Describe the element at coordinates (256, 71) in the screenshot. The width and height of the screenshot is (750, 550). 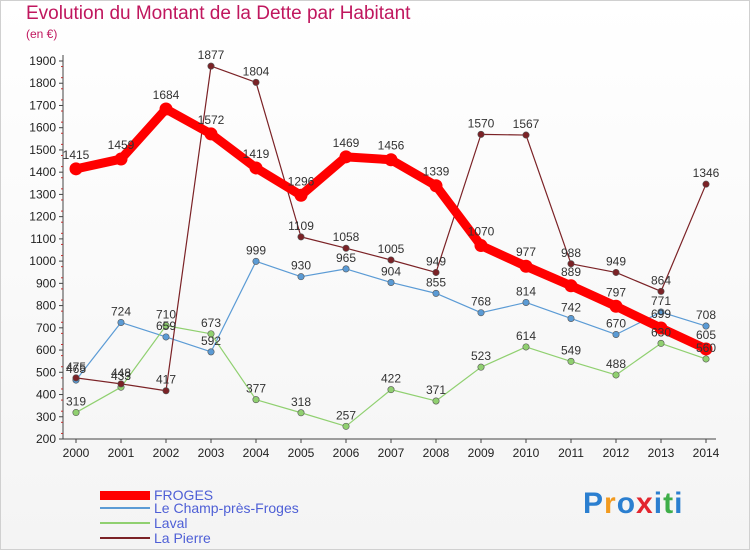
I see `data-label: 1804` at that location.